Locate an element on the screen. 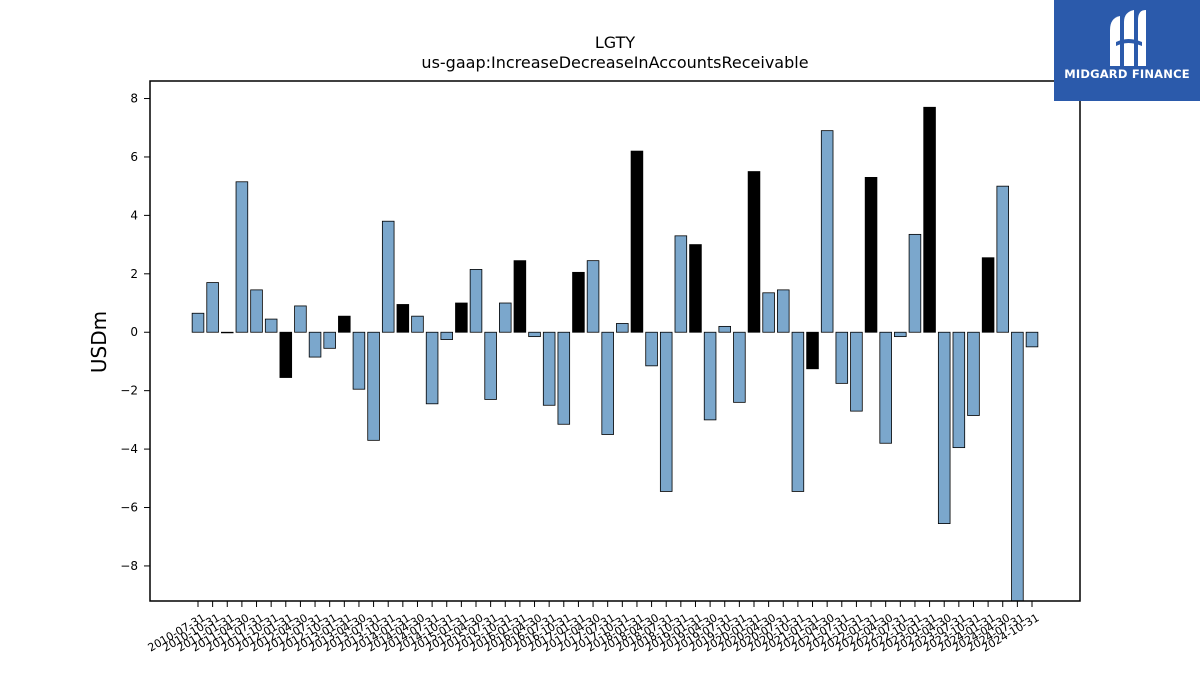 This screenshot has width=1200, height=675. y-axis: −8 −6 −4 −2 0 2 4 6 8 is located at coordinates (135, 332).